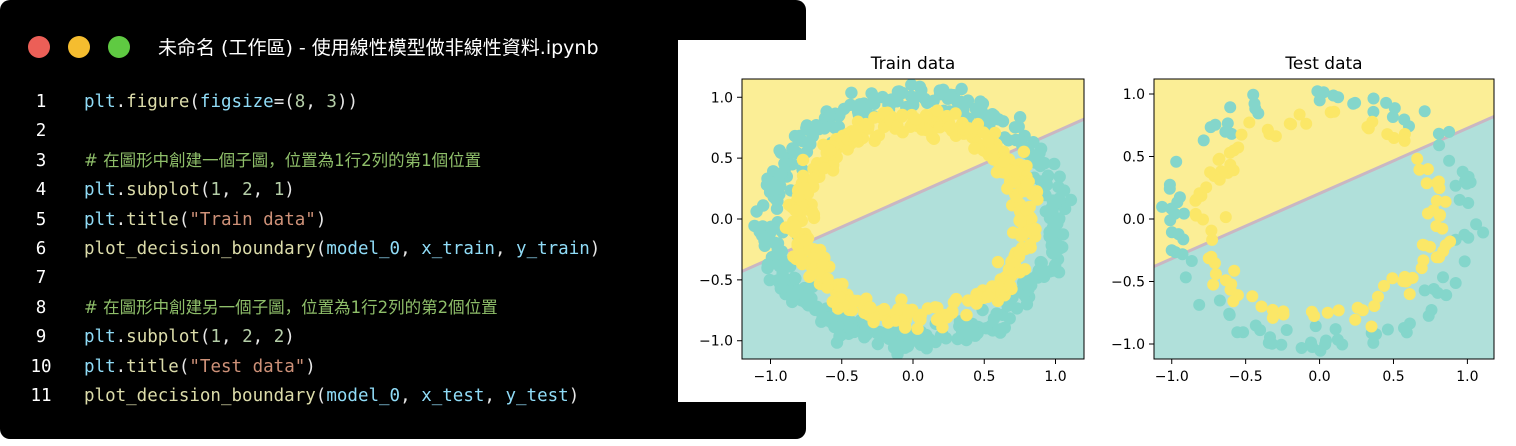  What do you see at coordinates (41, 160) in the screenshot?
I see `line-number: 3` at bounding box center [41, 160].